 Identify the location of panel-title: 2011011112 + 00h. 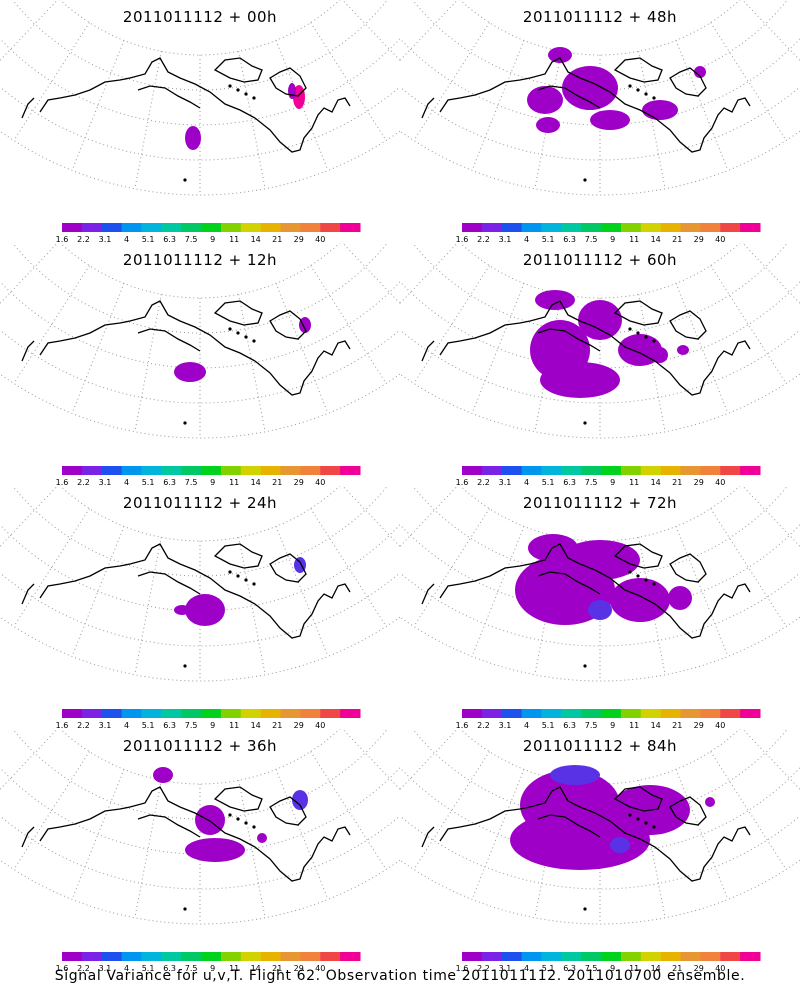
(200, 17).